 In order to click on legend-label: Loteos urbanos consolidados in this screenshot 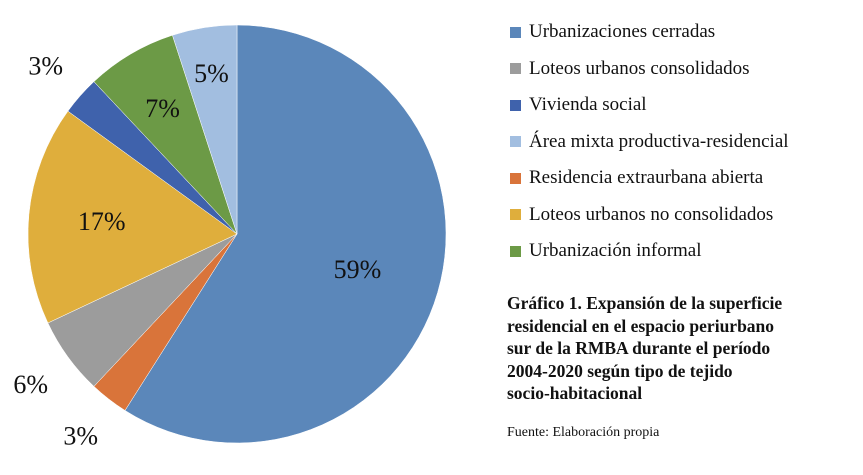, I will do `click(639, 68)`.